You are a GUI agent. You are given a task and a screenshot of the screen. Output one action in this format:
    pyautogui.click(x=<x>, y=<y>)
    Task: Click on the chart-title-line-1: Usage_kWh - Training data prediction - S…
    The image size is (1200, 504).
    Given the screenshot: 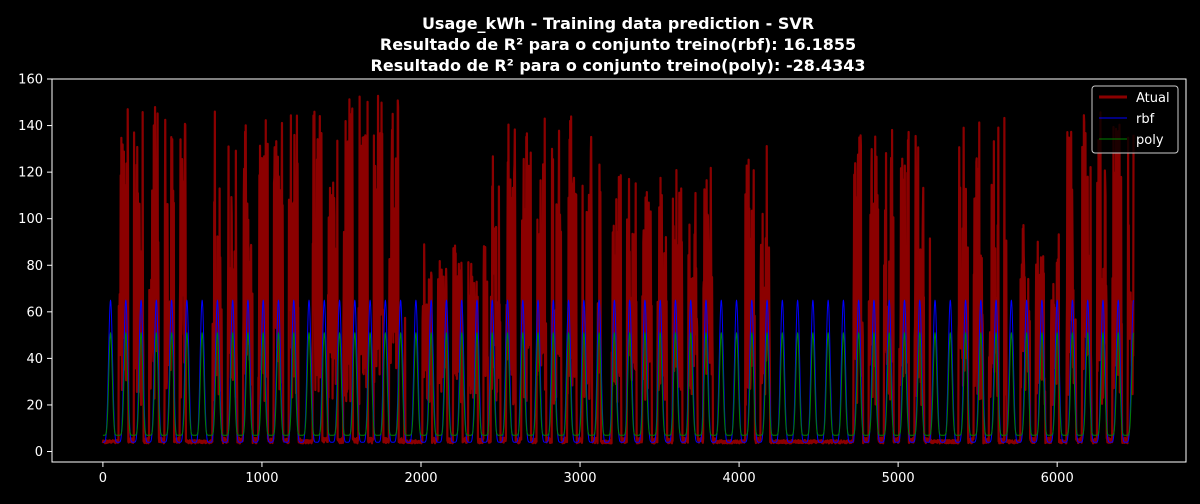 What is the action you would take?
    pyautogui.click(x=618, y=23)
    